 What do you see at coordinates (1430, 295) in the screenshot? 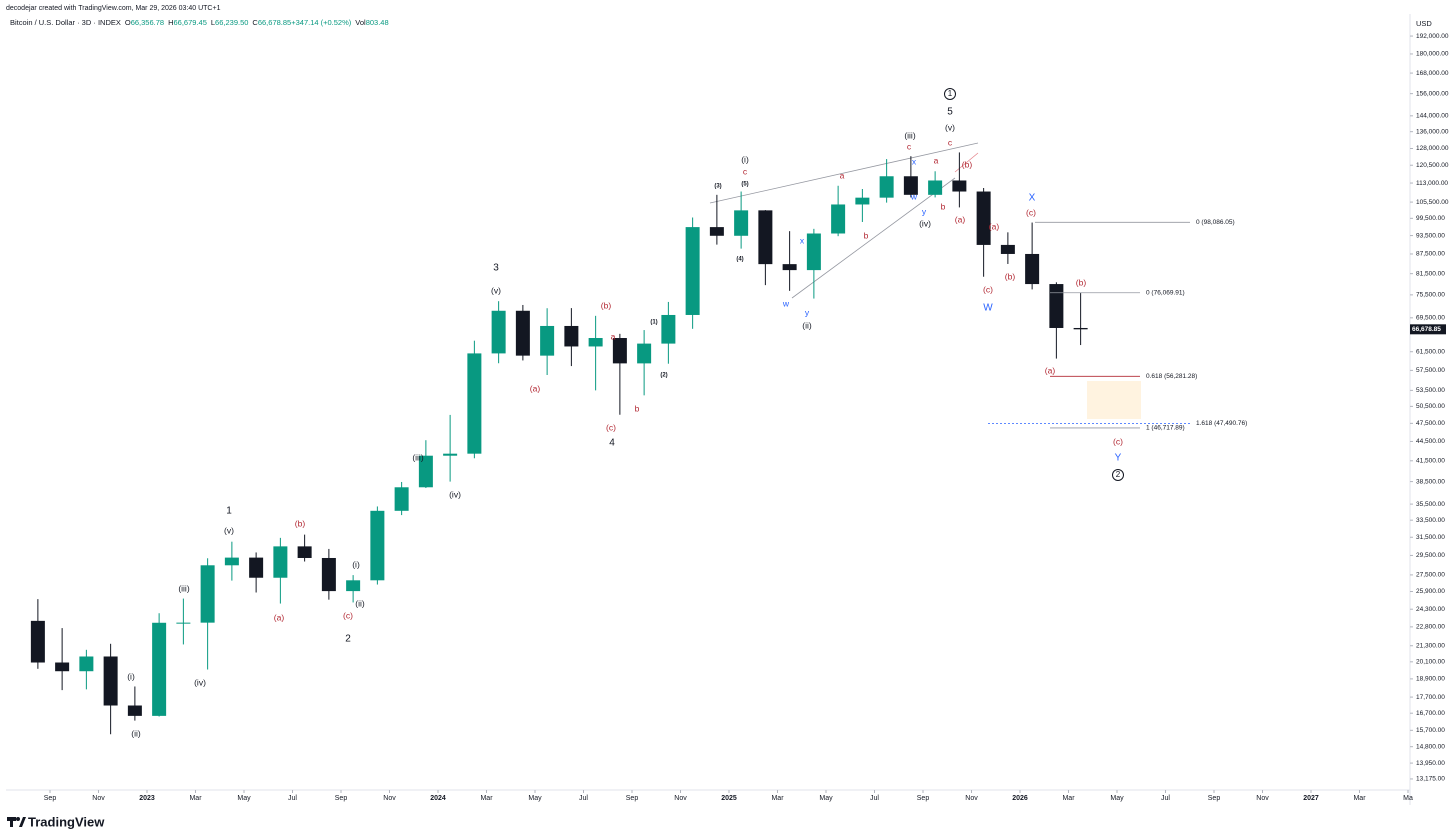
I see `y-tick-label: 75,500.00` at bounding box center [1430, 295].